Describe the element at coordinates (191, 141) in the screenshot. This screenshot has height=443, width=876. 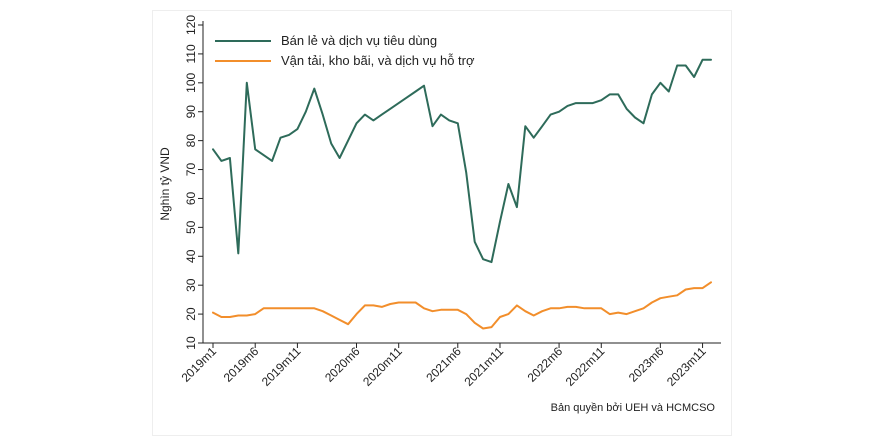
I see `y-tick-label: 80` at that location.